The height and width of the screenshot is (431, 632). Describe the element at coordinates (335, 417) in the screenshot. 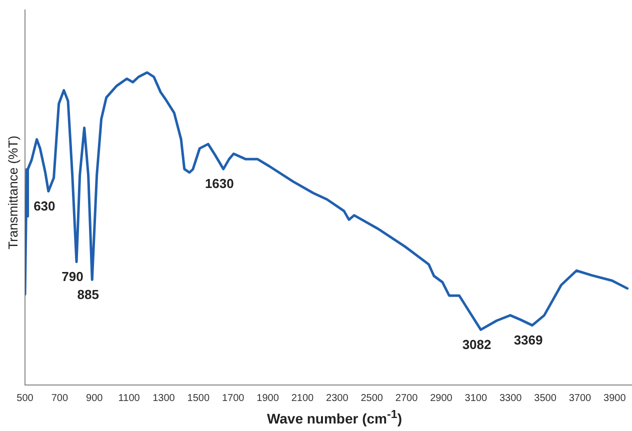

I see `x-axis-title: Wave number (cm$^{-1}$)` at that location.